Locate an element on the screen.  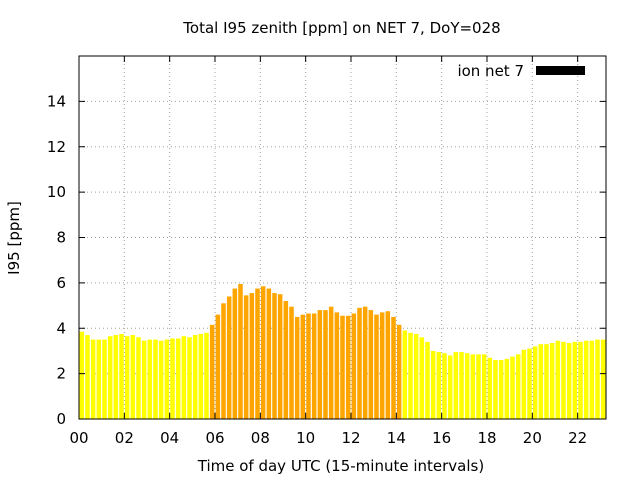
x-axis-label: Time of day UTC (15-minute intervals) is located at coordinates (340, 466).